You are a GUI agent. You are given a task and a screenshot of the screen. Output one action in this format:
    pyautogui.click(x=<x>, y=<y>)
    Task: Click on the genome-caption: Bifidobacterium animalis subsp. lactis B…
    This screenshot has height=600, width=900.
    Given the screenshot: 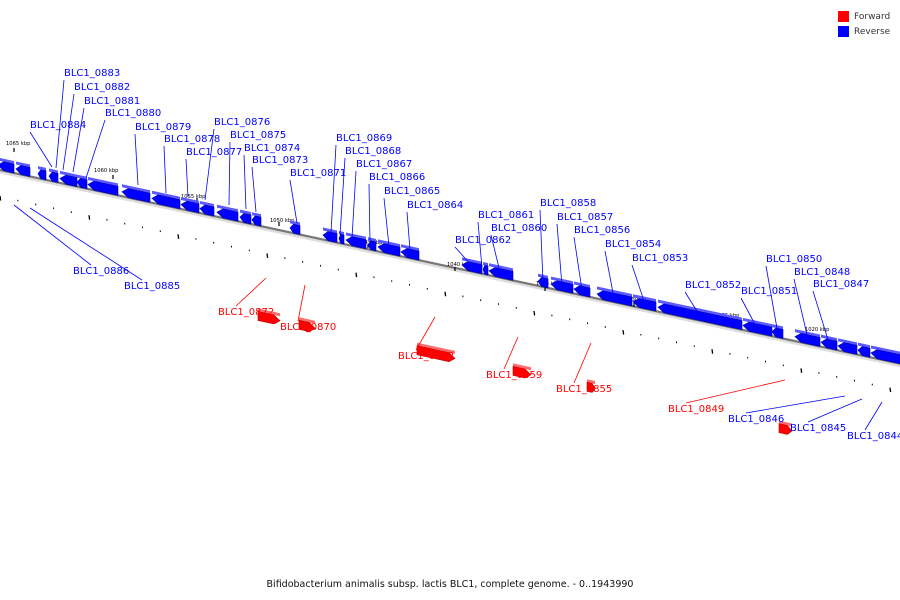 What is the action you would take?
    pyautogui.click(x=450, y=584)
    